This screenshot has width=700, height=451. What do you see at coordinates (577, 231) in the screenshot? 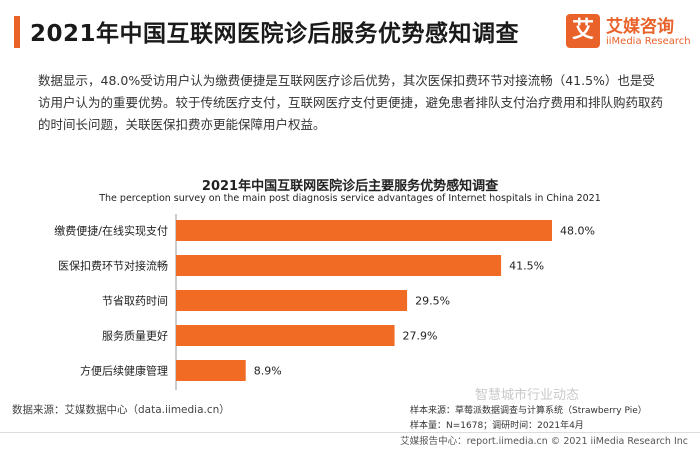
I see `value-label-0: 48.0%` at bounding box center [577, 231].